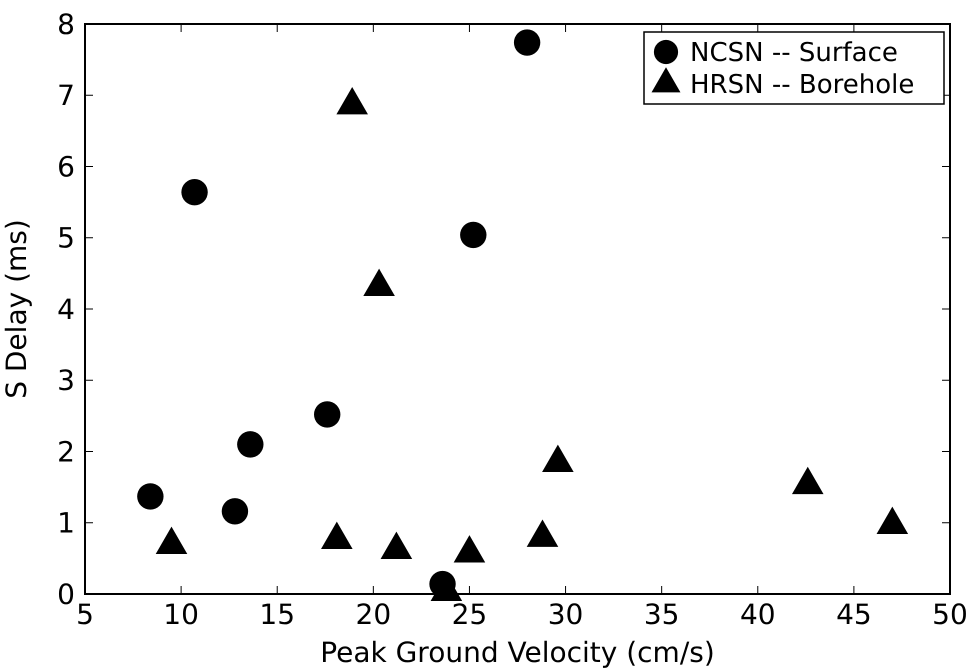 Image resolution: width=974 pixels, height=670 pixels. Describe the element at coordinates (566, 614) in the screenshot. I see `x-tick-label: 30` at that location.